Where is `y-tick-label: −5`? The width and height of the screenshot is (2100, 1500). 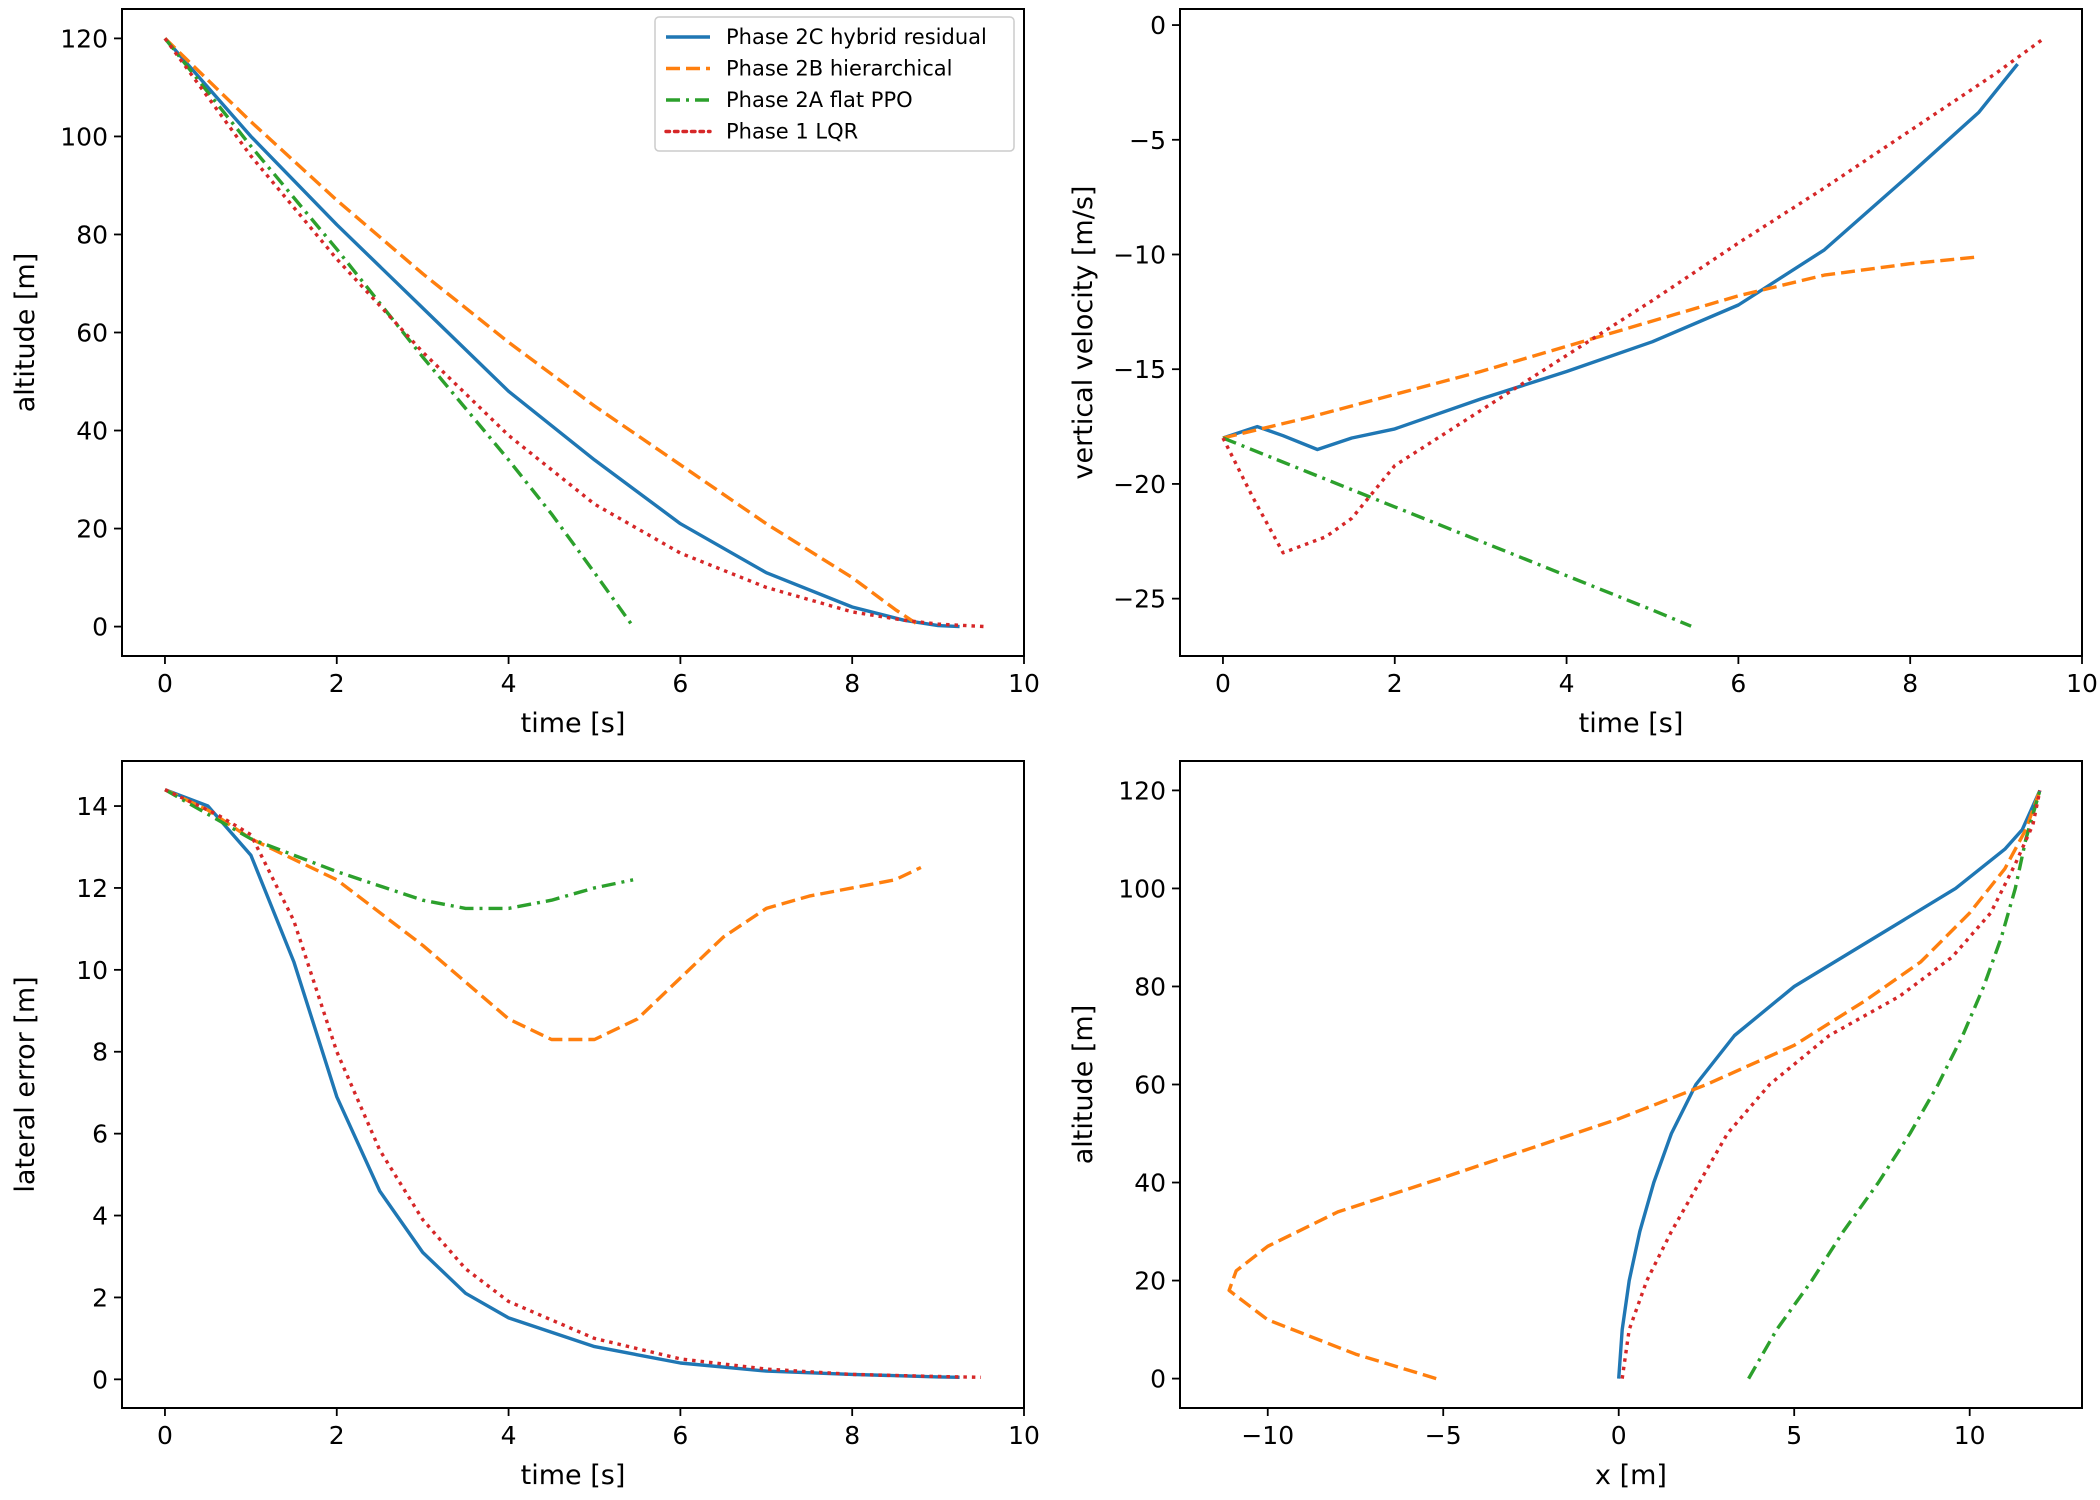 y-tick-label: −5 is located at coordinates (1147, 140).